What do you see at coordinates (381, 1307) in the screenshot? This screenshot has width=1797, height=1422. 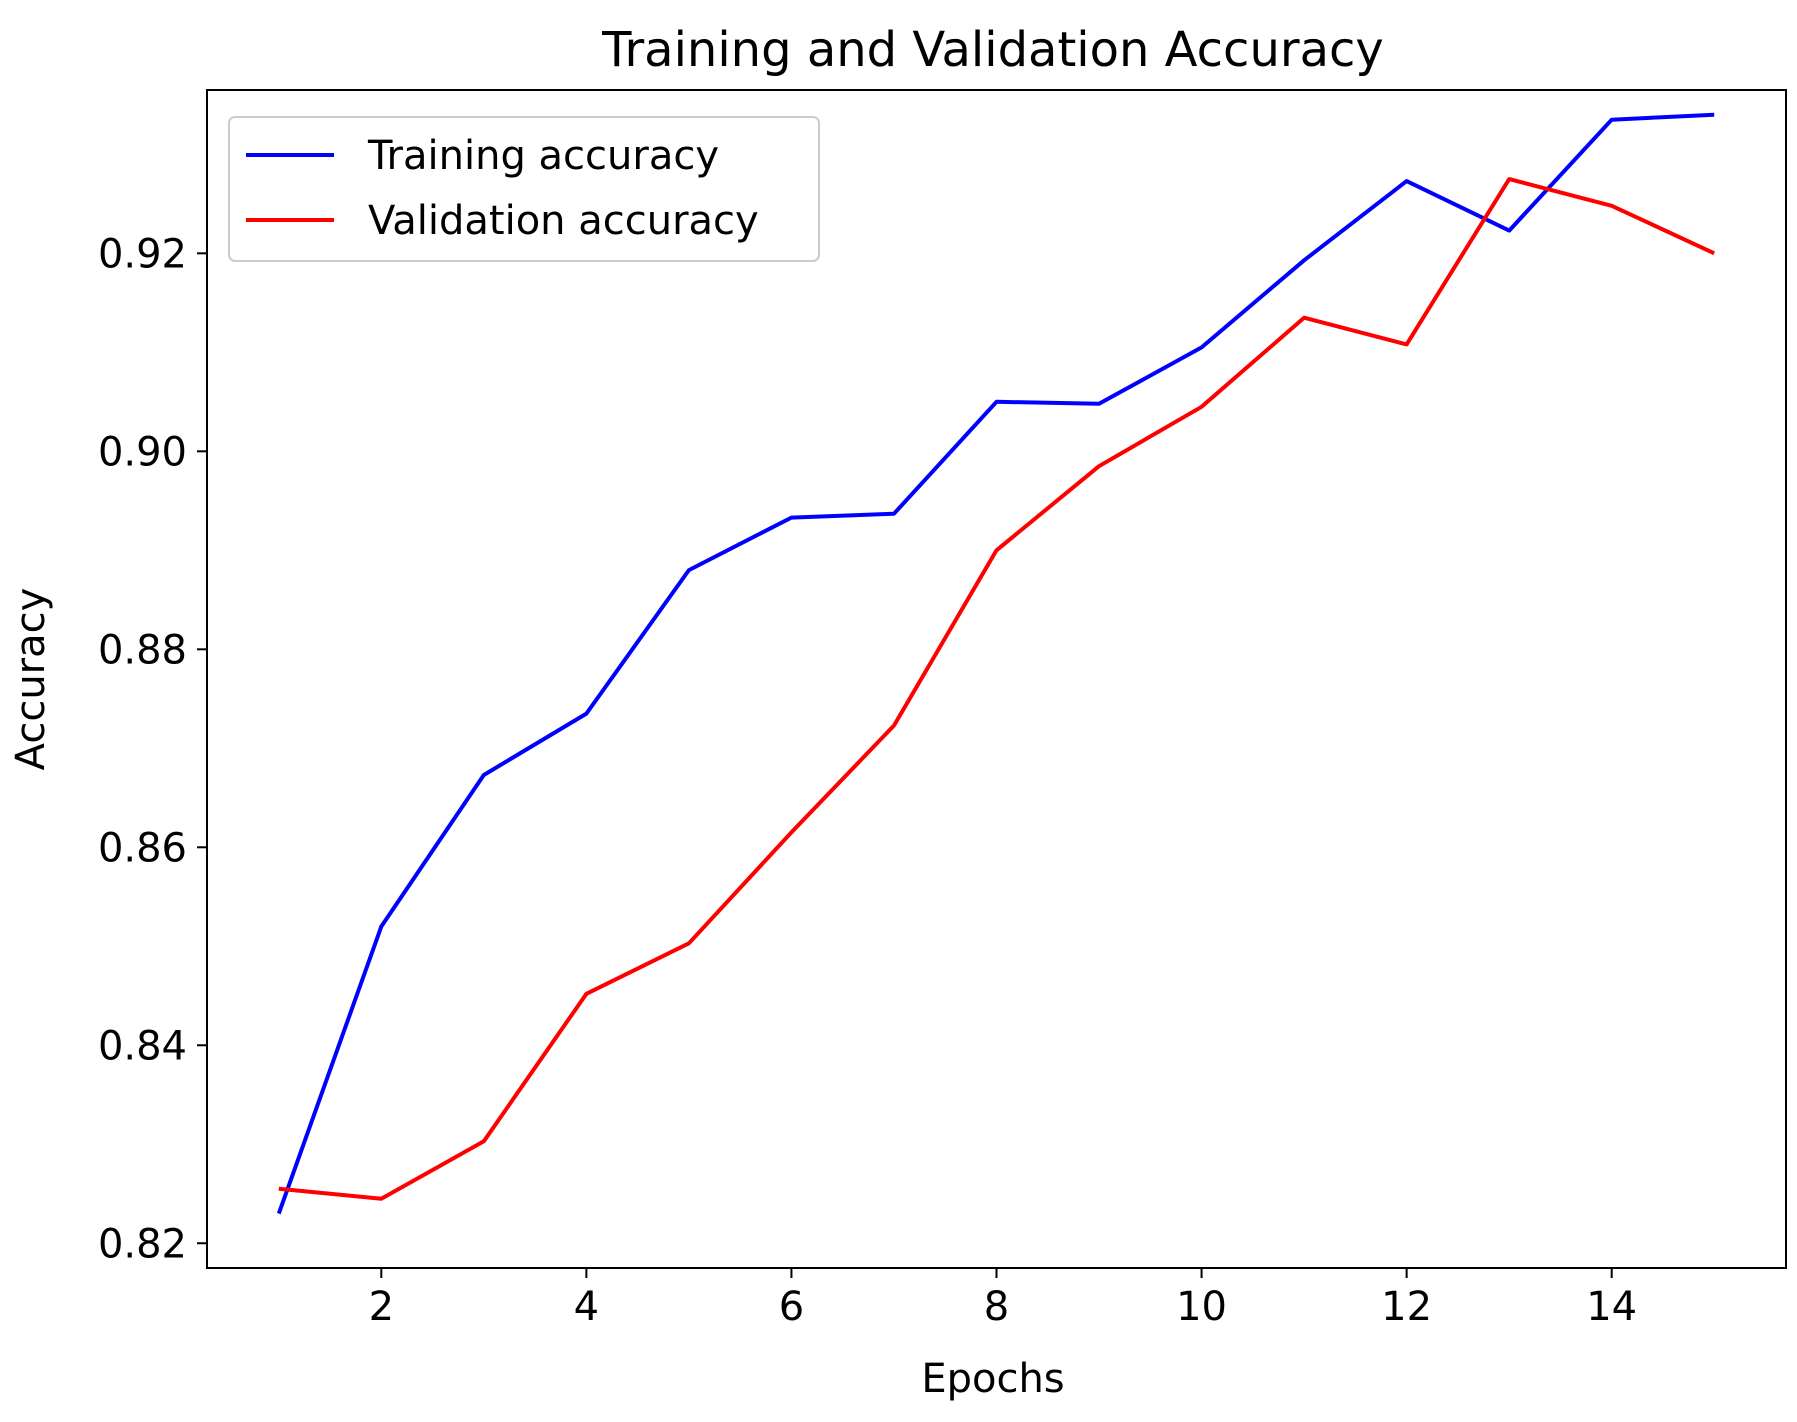 I see `x-tick-label: 2` at bounding box center [381, 1307].